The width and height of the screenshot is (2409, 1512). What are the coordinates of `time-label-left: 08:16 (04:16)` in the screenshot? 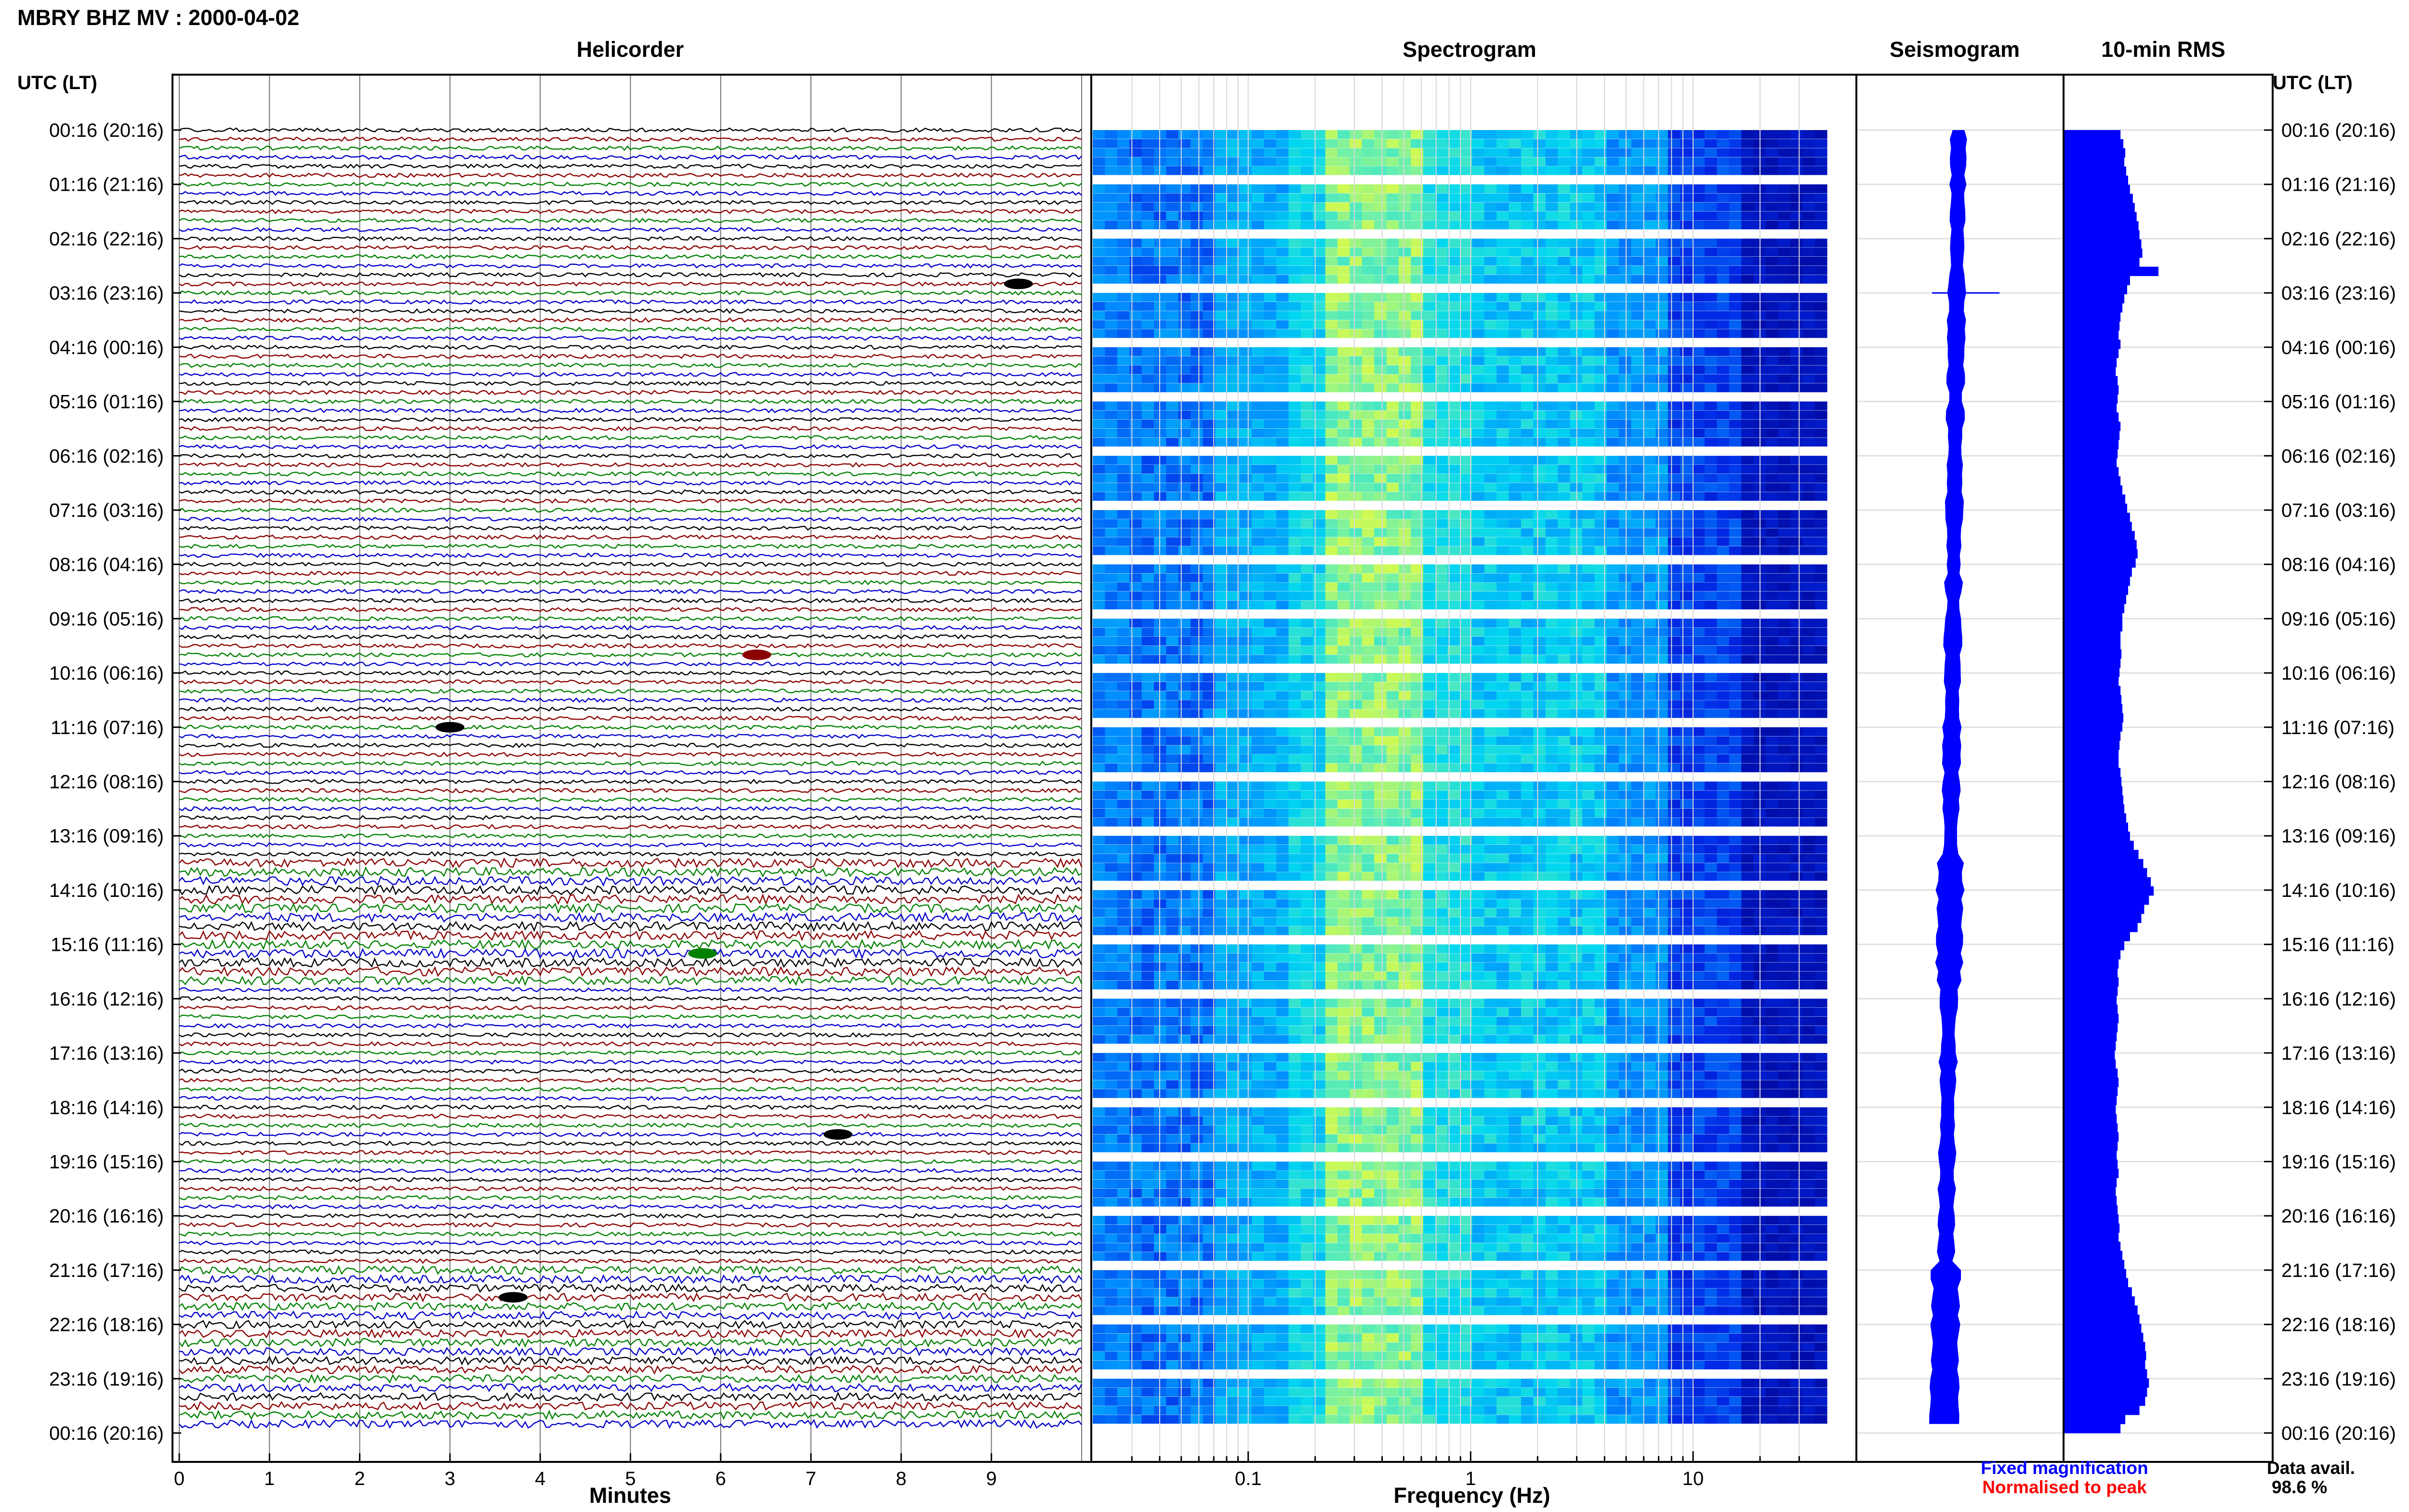 It's located at (106, 565).